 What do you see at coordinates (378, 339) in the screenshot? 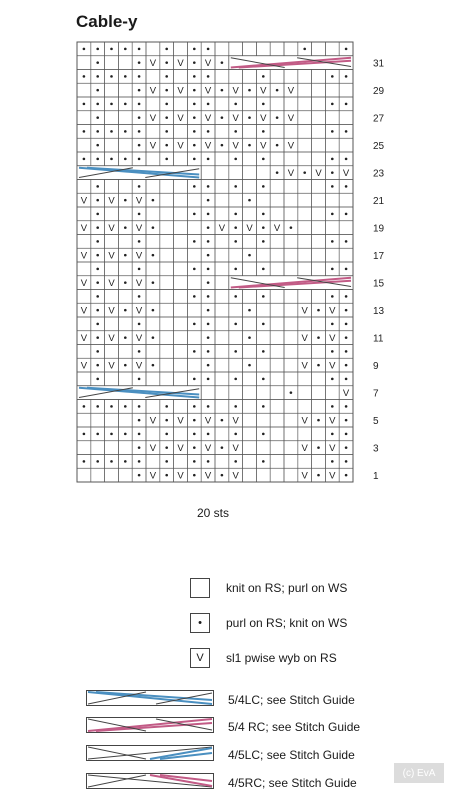
I see `row-number: 11` at bounding box center [378, 339].